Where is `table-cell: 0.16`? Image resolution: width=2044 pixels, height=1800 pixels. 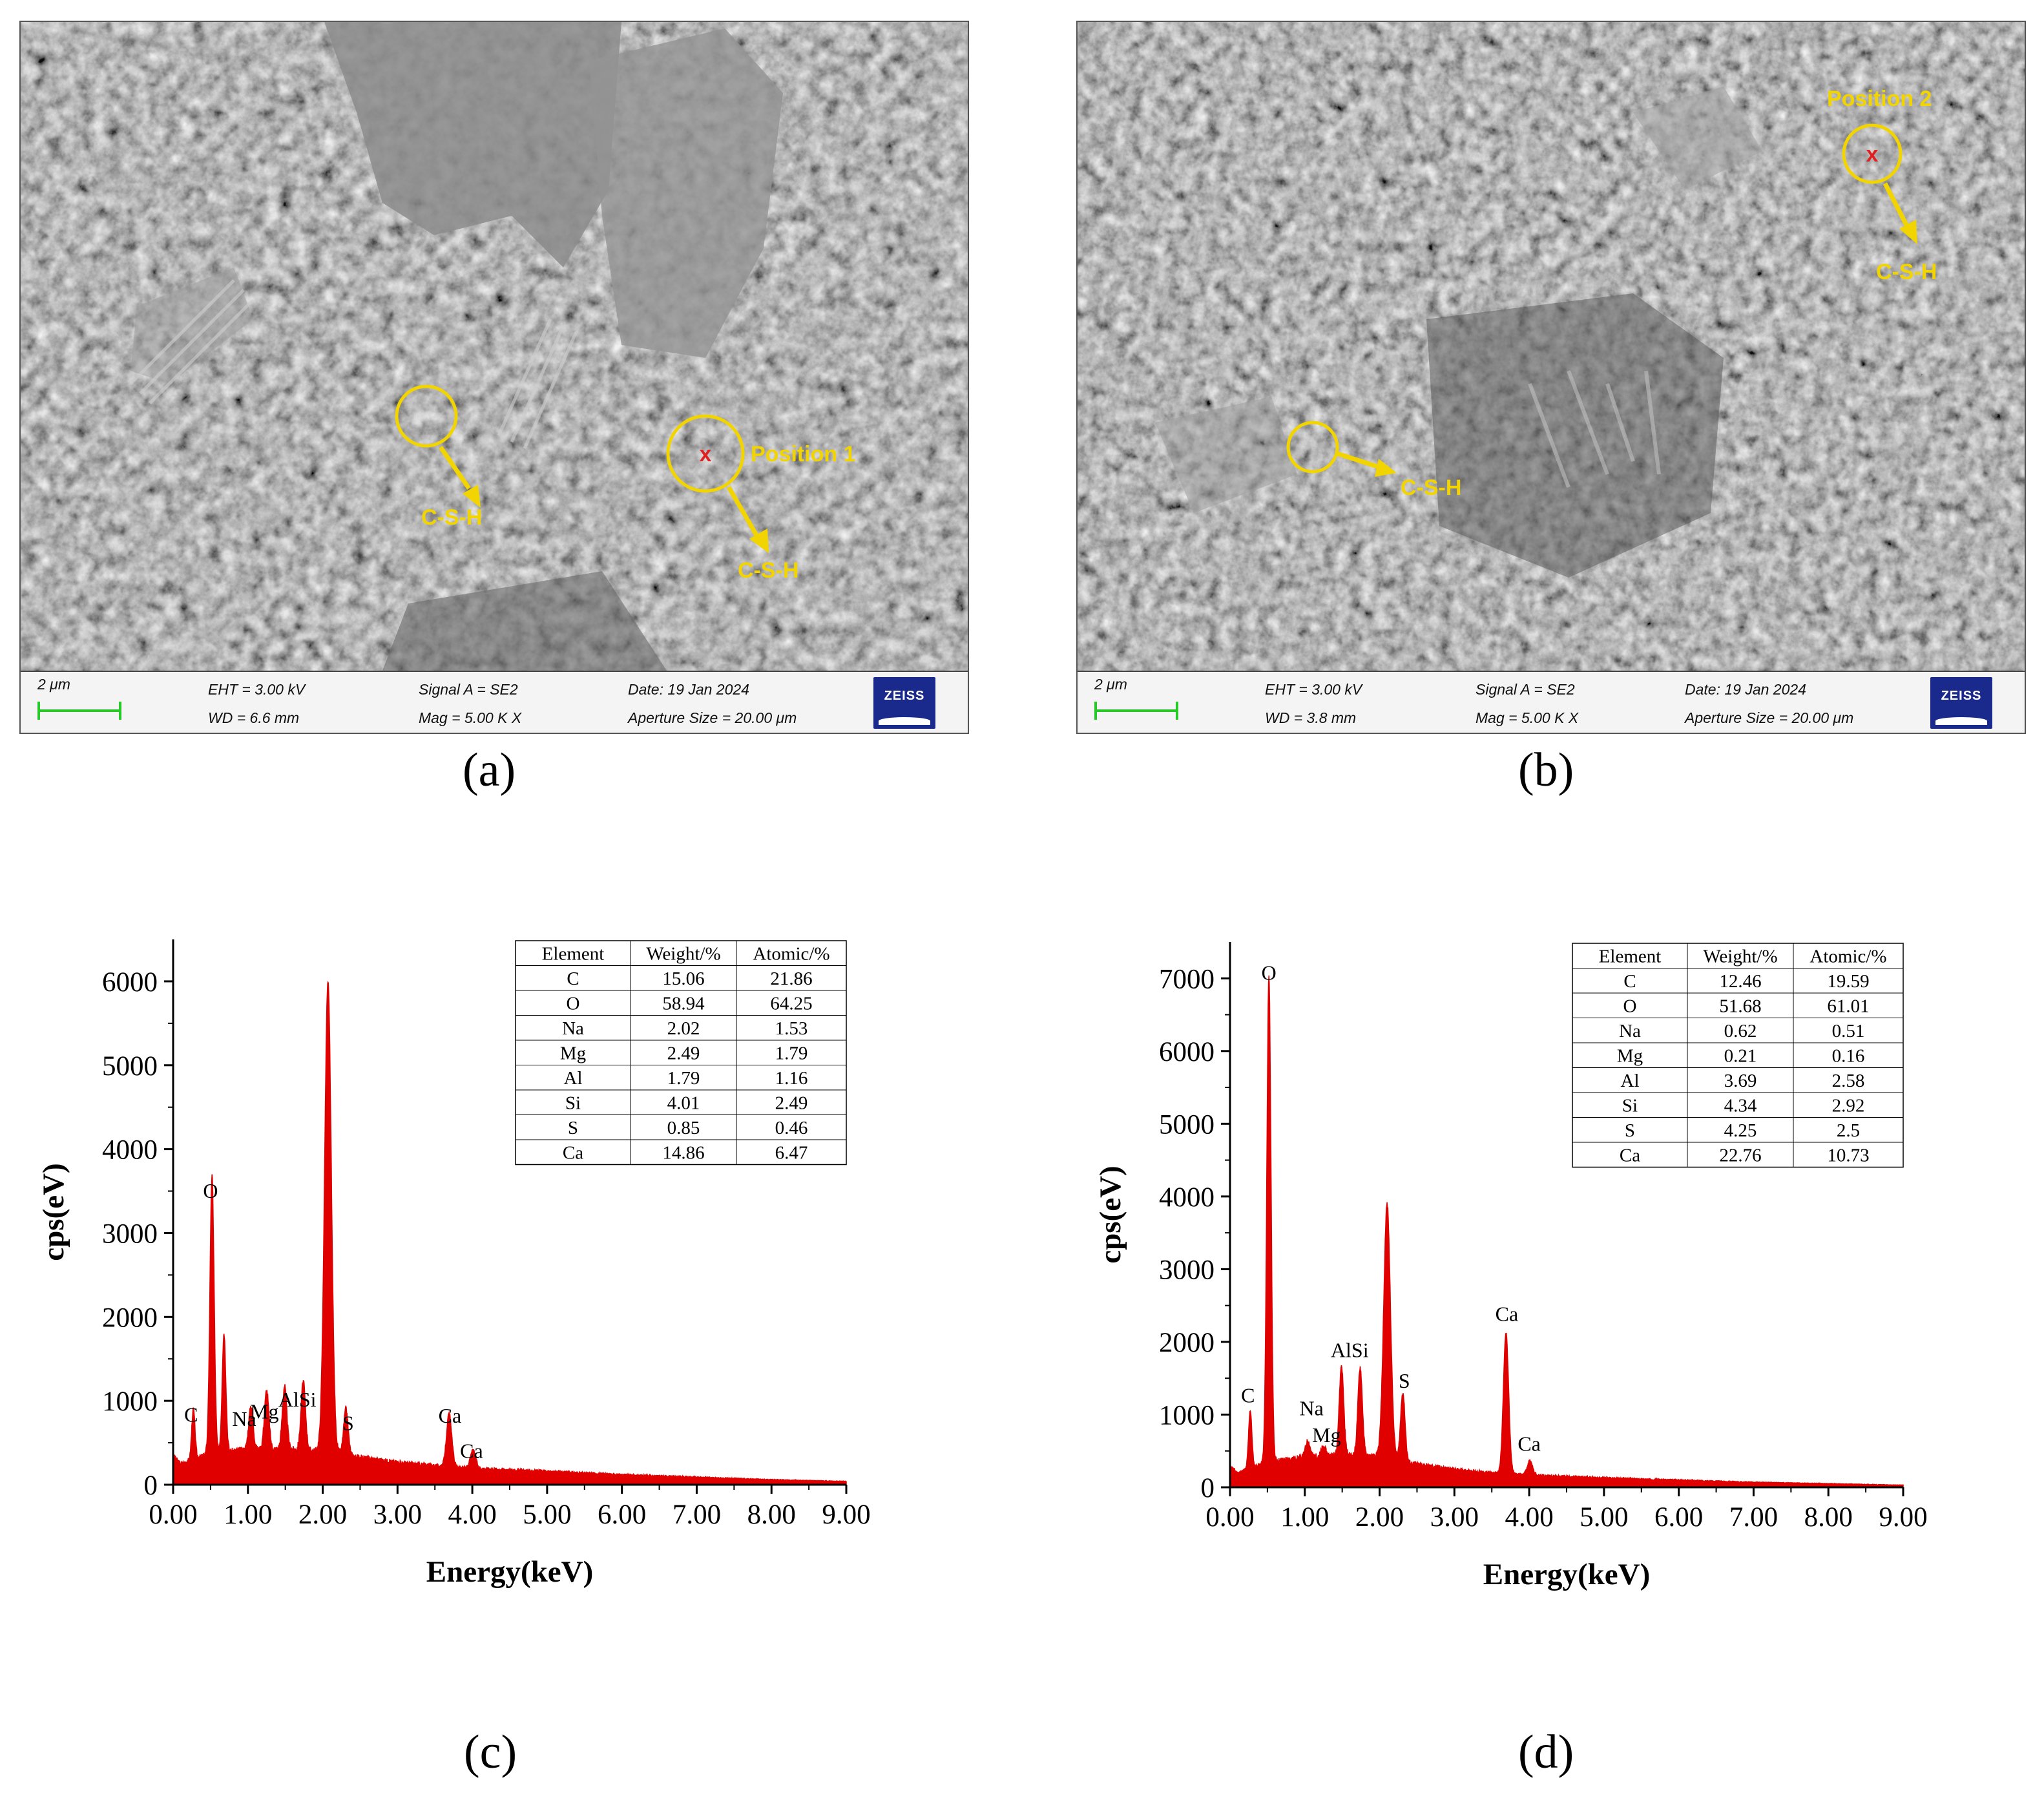
table-cell: 0.16 is located at coordinates (1848, 1055).